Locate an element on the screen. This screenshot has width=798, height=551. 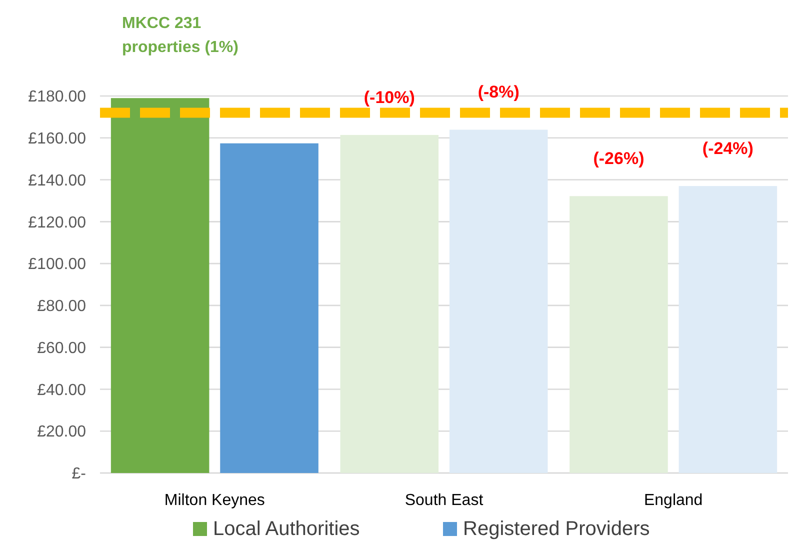
y-tick-label: £- is located at coordinates (79, 474).